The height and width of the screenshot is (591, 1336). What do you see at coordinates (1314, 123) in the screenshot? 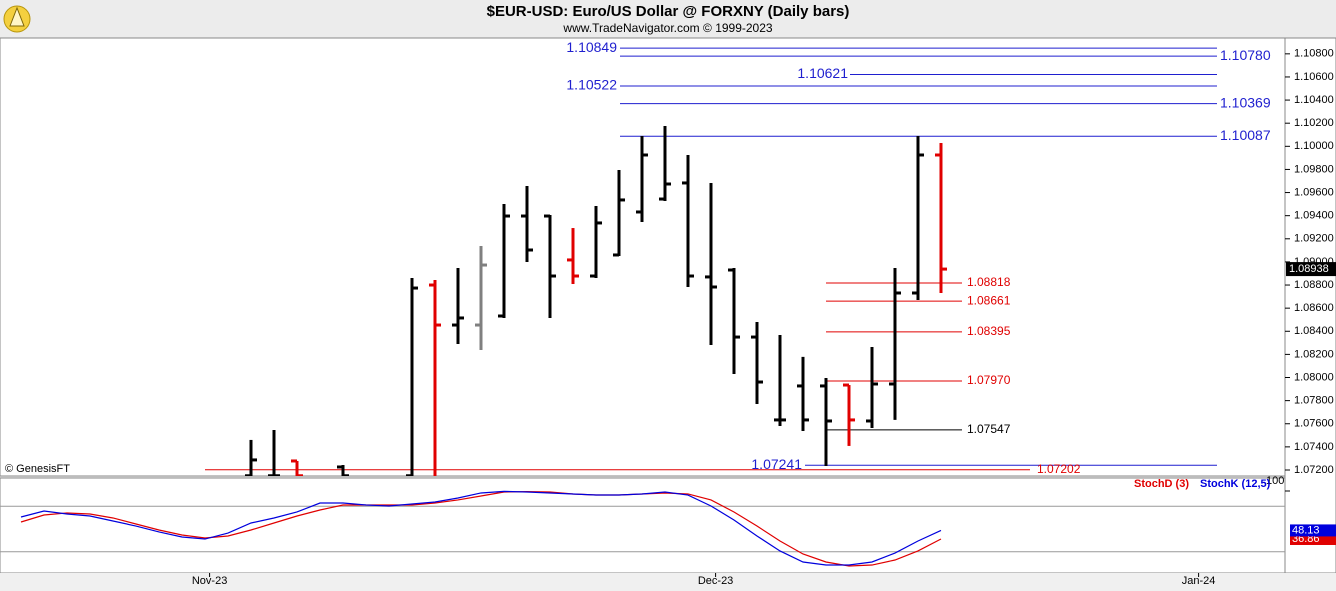
I see `y-tick-label: 1.10200` at bounding box center [1314, 123].